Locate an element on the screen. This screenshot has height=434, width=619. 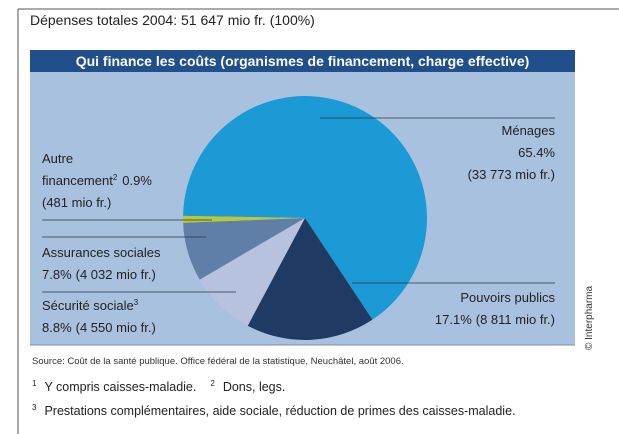
footnote-mark: 1 is located at coordinates (34, 383).